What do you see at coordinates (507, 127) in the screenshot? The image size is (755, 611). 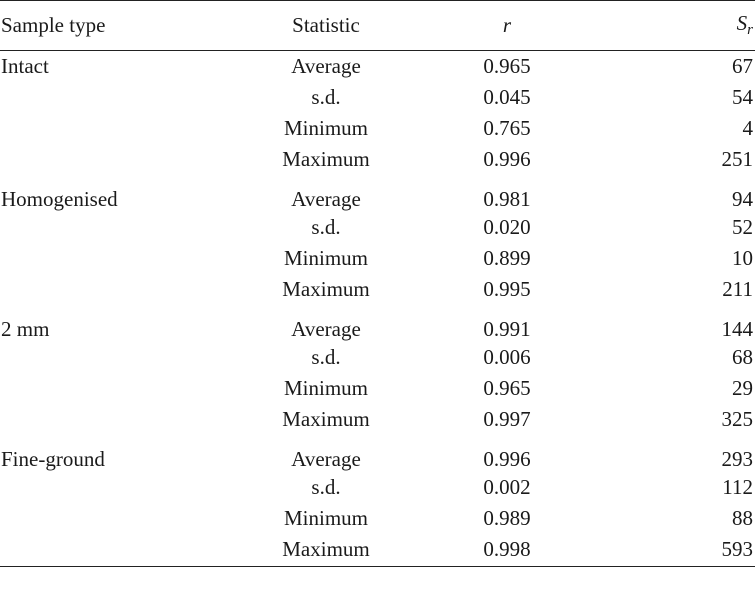 I see `cell-r: 0.765` at bounding box center [507, 127].